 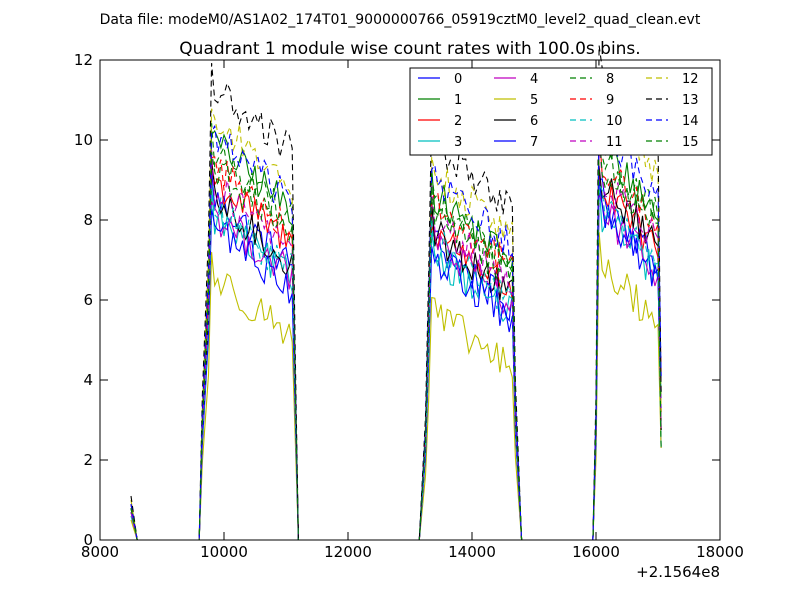 I want to click on x-tick-label: 10000, so click(x=224, y=552).